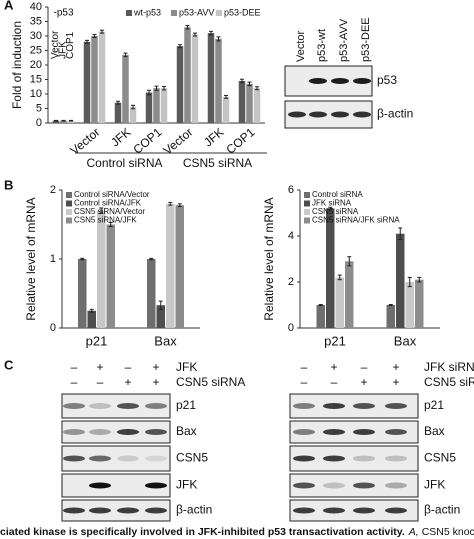 The image size is (474, 539). Describe the element at coordinates (387, 80) in the screenshot. I see `row-label: p53` at that location.